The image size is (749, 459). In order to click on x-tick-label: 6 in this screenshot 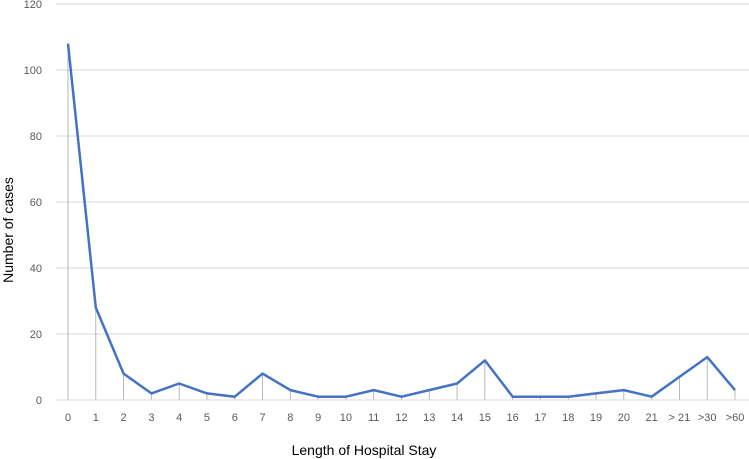, I will do `click(235, 418)`.